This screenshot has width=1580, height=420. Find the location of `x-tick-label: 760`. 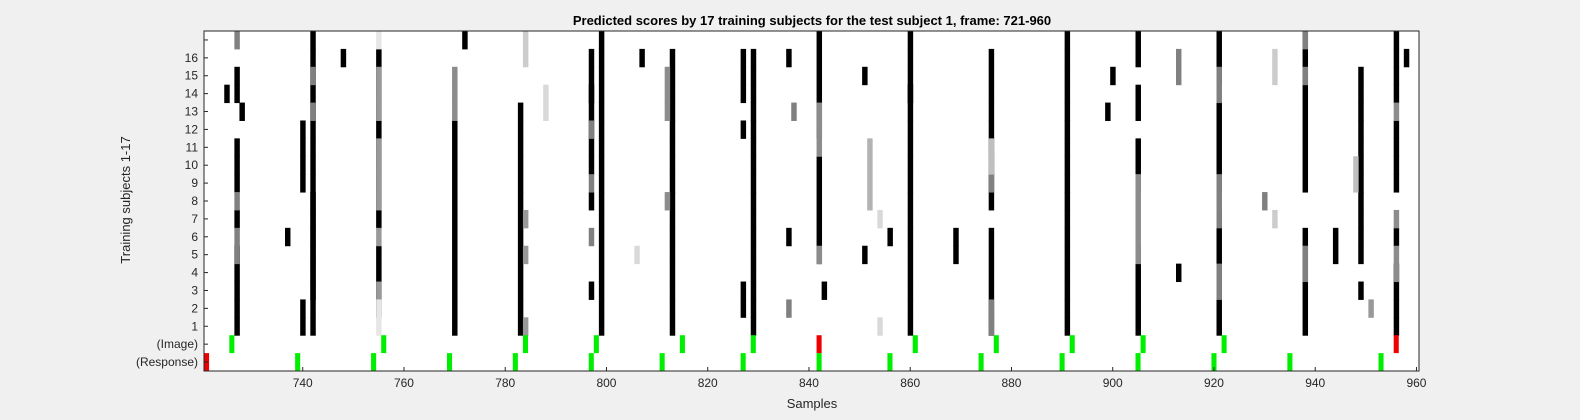

x-tick-label: 760 is located at coordinates (404, 383).